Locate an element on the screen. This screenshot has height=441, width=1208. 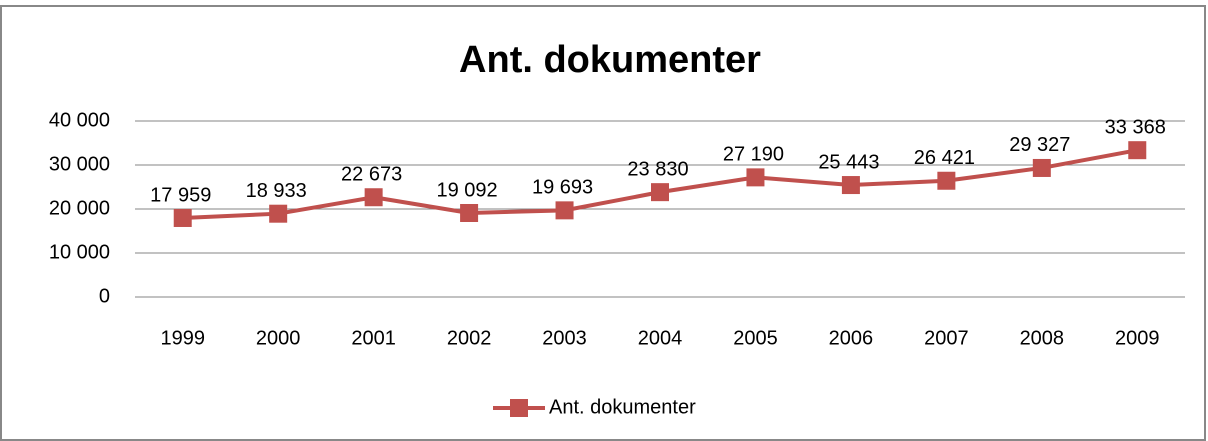
data-label: 18 933 is located at coordinates (276, 191).